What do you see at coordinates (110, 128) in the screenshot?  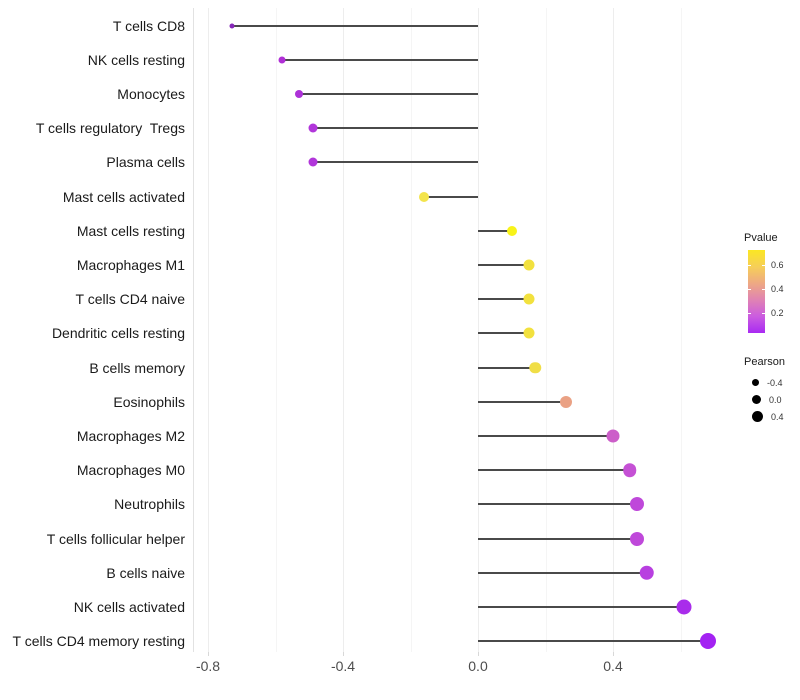 I see `category-label: T cells regulatory Tregs` at bounding box center [110, 128].